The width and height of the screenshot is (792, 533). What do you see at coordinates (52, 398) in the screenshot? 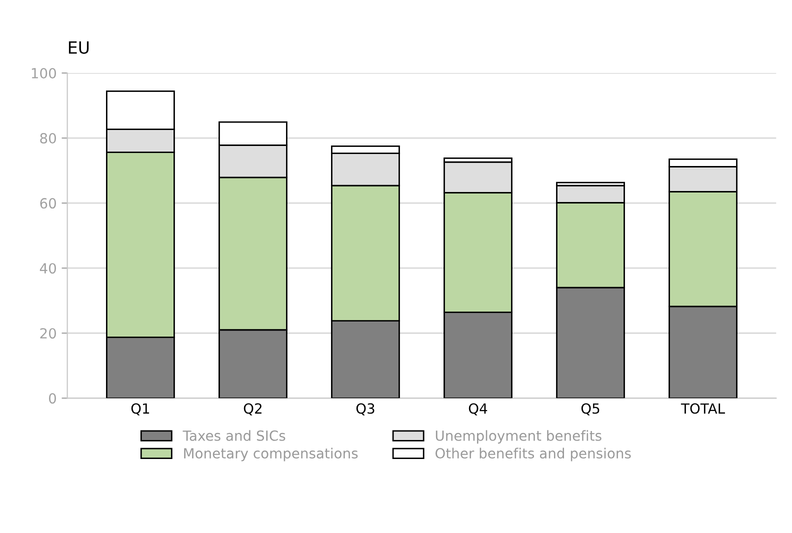
I see `y-tick-label: 0` at bounding box center [52, 398].